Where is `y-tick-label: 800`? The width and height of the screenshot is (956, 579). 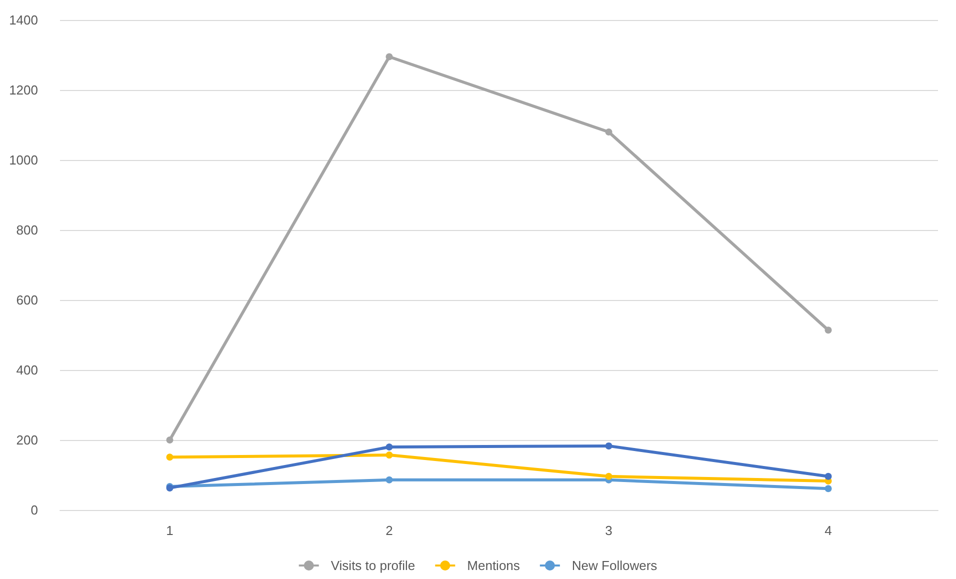
y-tick-label: 800 is located at coordinates (27, 230).